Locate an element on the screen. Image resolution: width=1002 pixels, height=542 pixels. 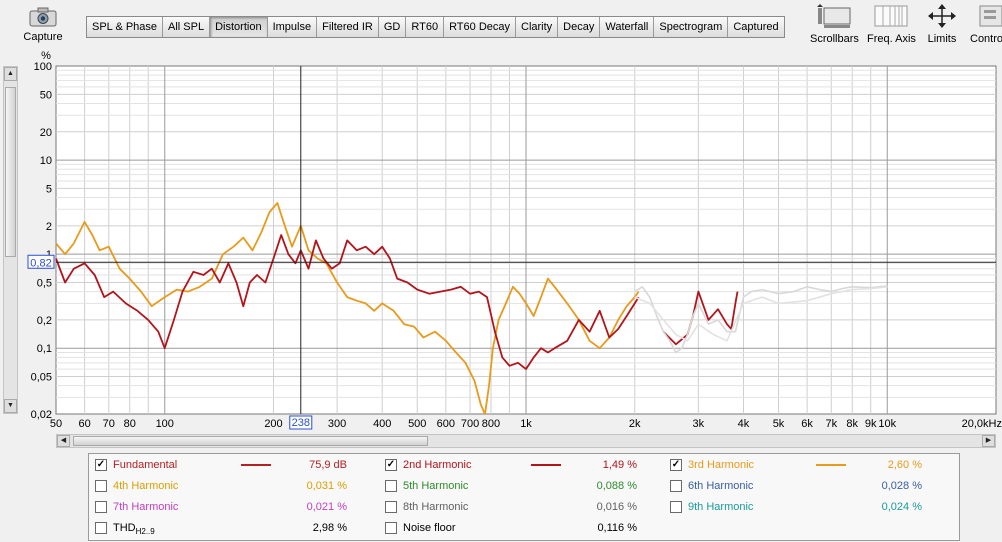
legend-name-text: 6th Harmonic is located at coordinates (721, 486).